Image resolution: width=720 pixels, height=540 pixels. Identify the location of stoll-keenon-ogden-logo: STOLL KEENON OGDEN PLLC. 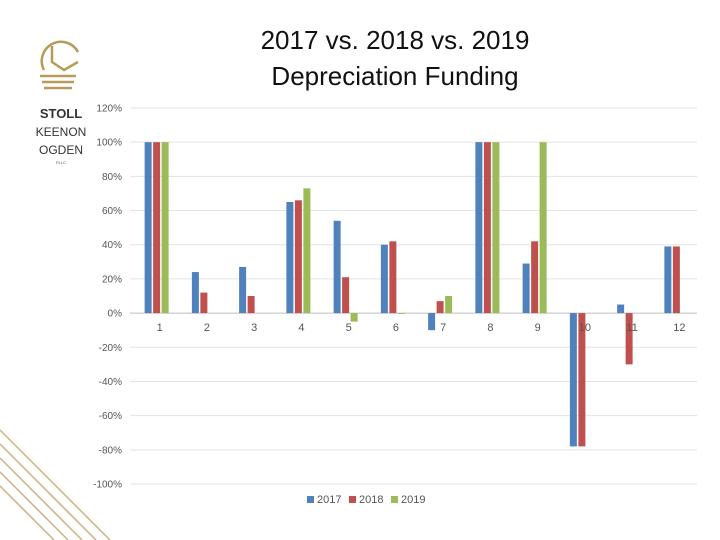
(61, 102).